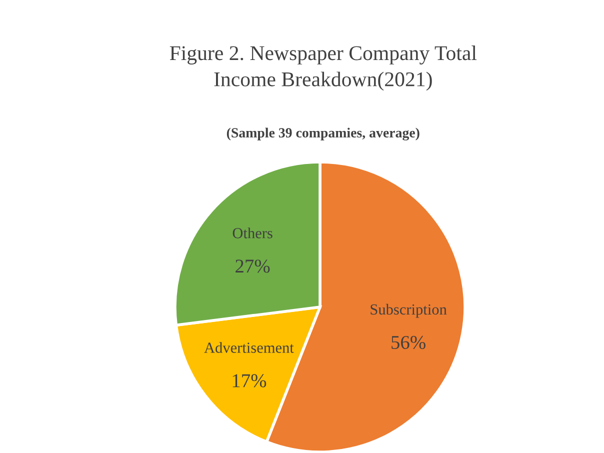 Image resolution: width=604 pixels, height=453 pixels. What do you see at coordinates (249, 347) in the screenshot?
I see `slice-label: Advertisement` at bounding box center [249, 347].